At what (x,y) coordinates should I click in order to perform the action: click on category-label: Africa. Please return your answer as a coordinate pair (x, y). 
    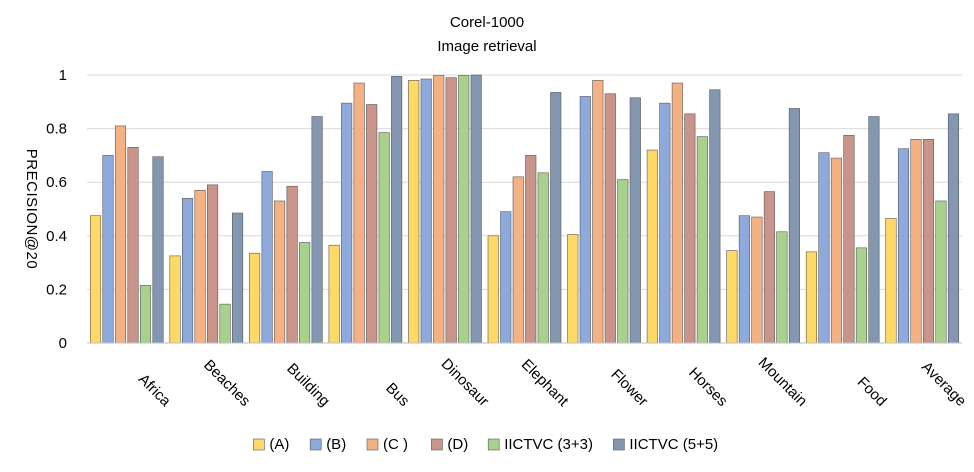
    Looking at the image, I should click on (155, 391).